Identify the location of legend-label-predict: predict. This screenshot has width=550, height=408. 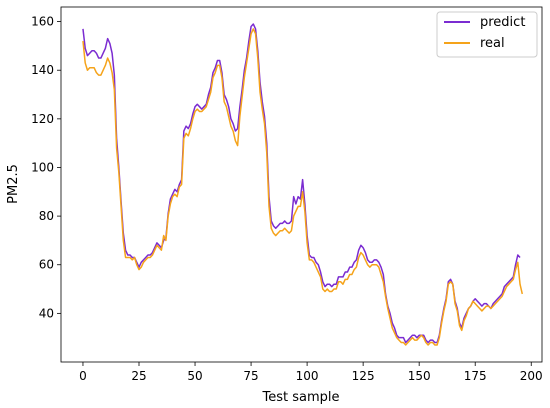
(502, 22).